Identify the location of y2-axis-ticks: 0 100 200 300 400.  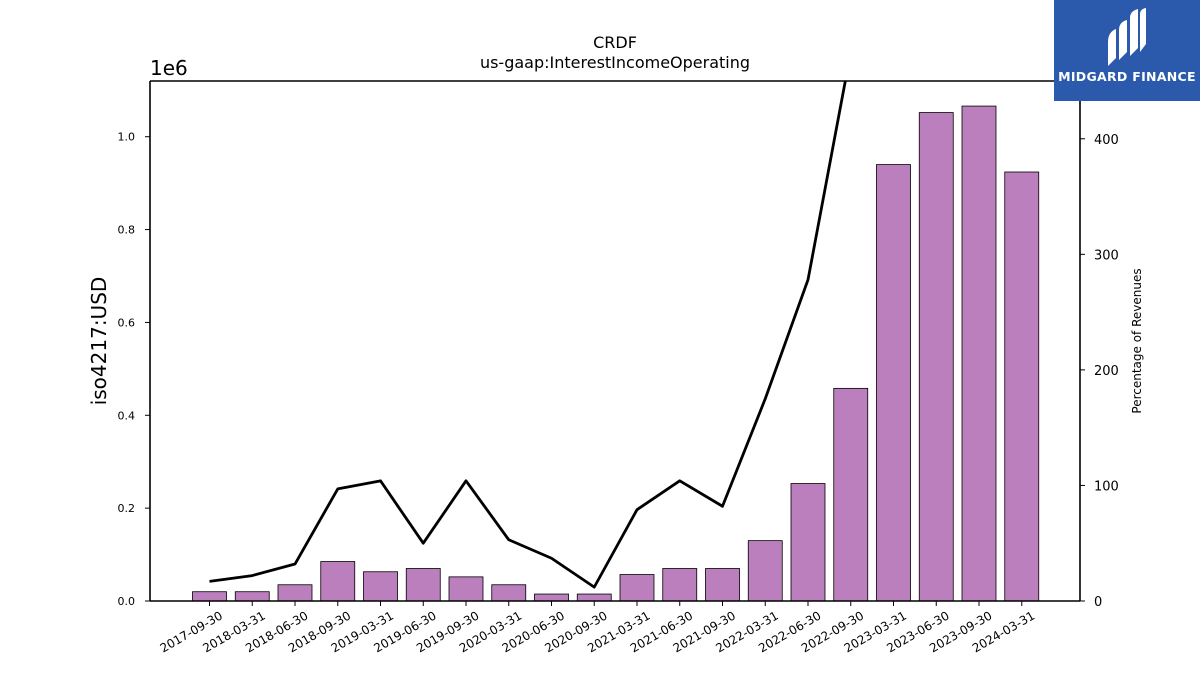
(1099, 371).